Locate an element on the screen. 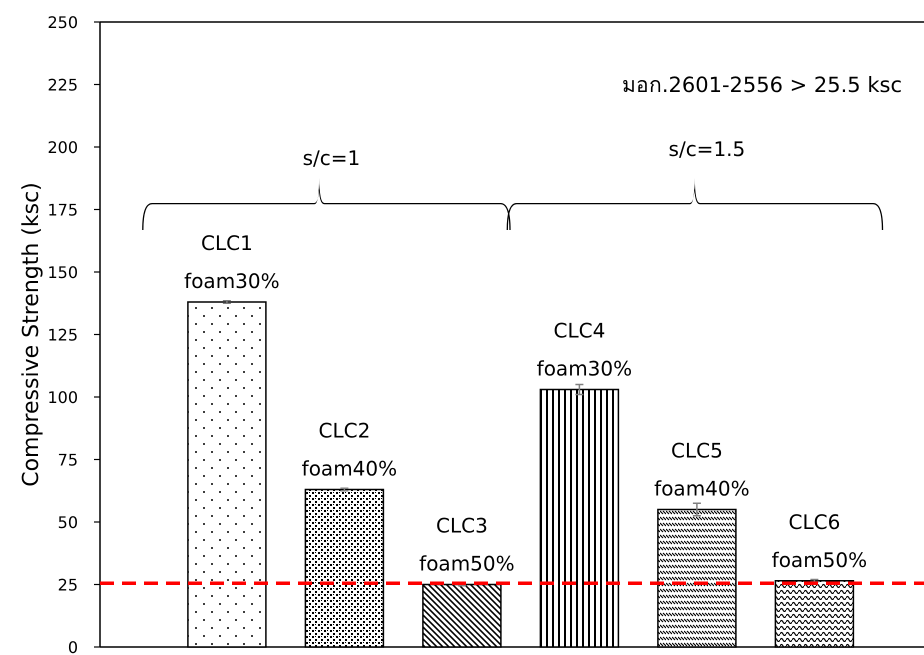  y-tick-label: 125 is located at coordinates (62, 335).